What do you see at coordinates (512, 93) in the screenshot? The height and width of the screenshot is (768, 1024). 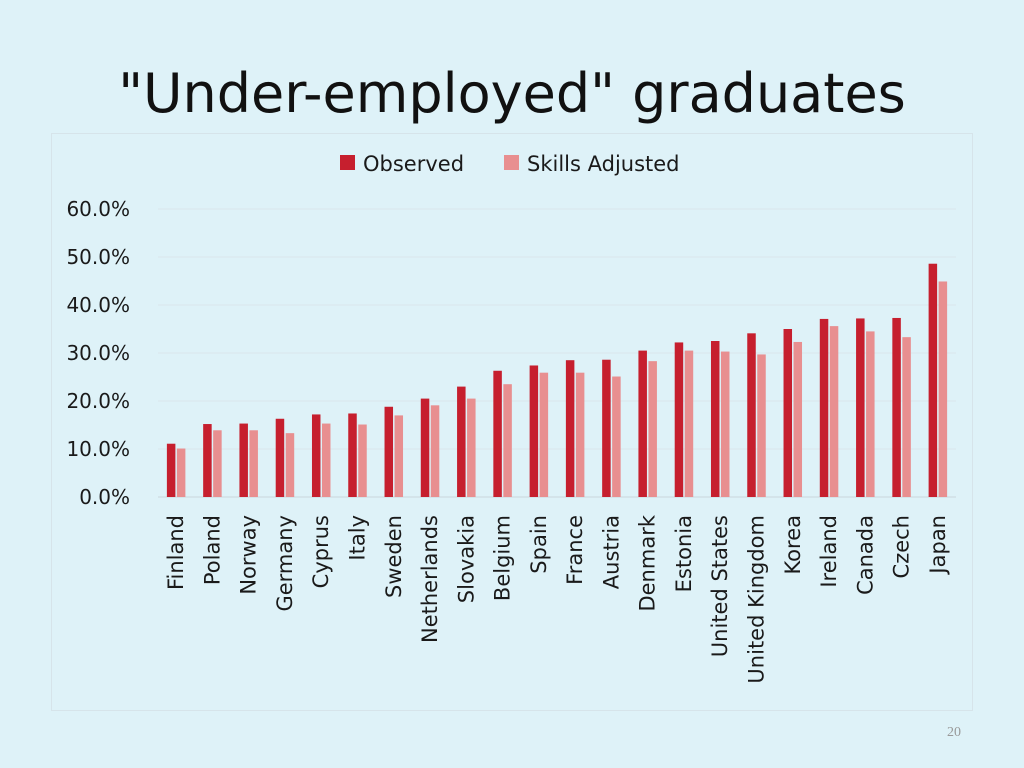 I see `slide-title: "Under-employed" graduates` at bounding box center [512, 93].